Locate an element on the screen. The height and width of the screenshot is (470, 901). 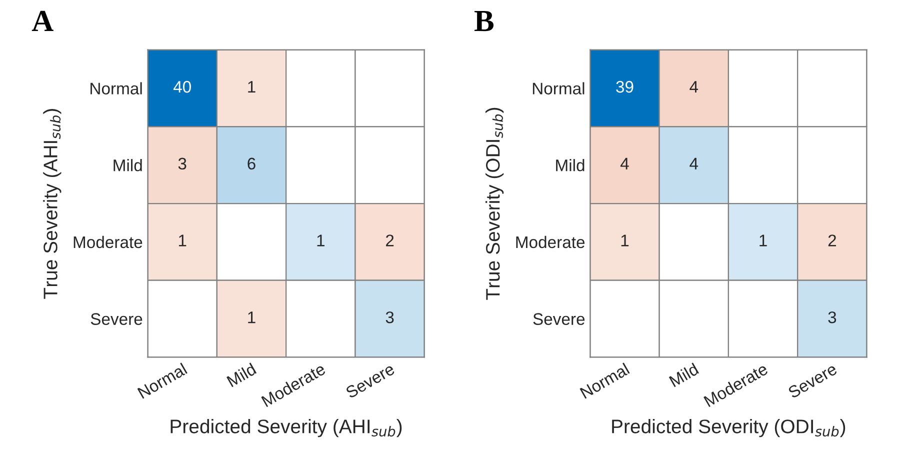
data-label: 6 is located at coordinates (252, 164).